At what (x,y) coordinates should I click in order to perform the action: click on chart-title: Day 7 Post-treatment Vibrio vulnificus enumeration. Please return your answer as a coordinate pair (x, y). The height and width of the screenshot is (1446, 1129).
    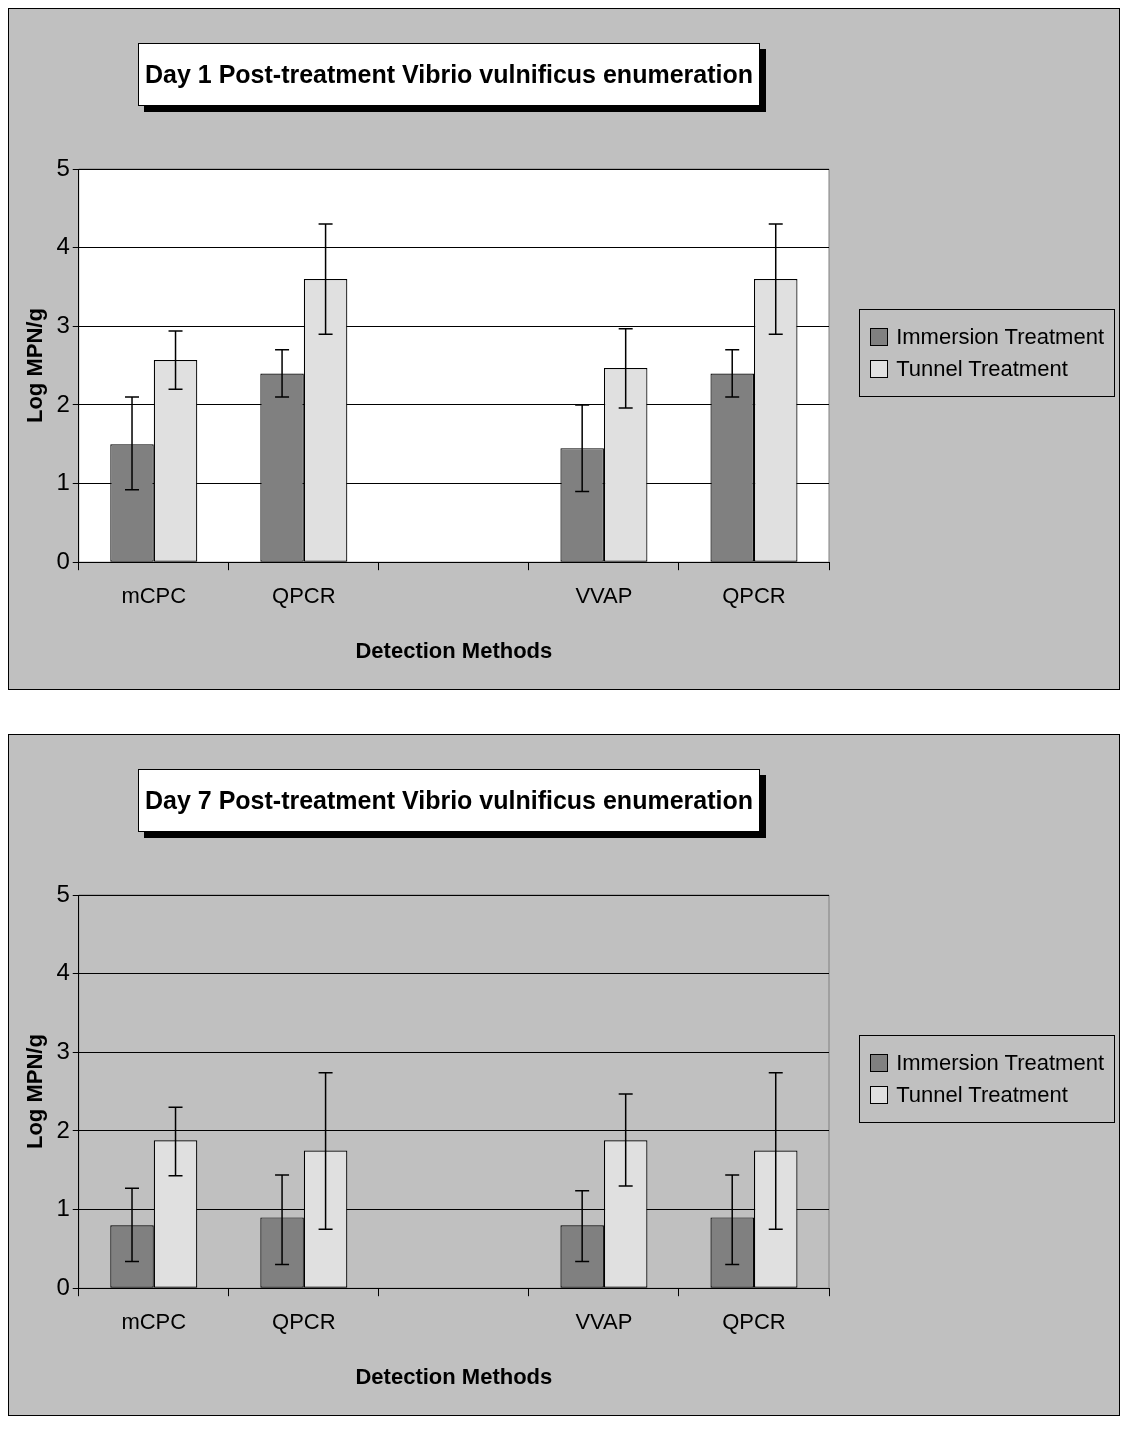
    Looking at the image, I should click on (448, 800).